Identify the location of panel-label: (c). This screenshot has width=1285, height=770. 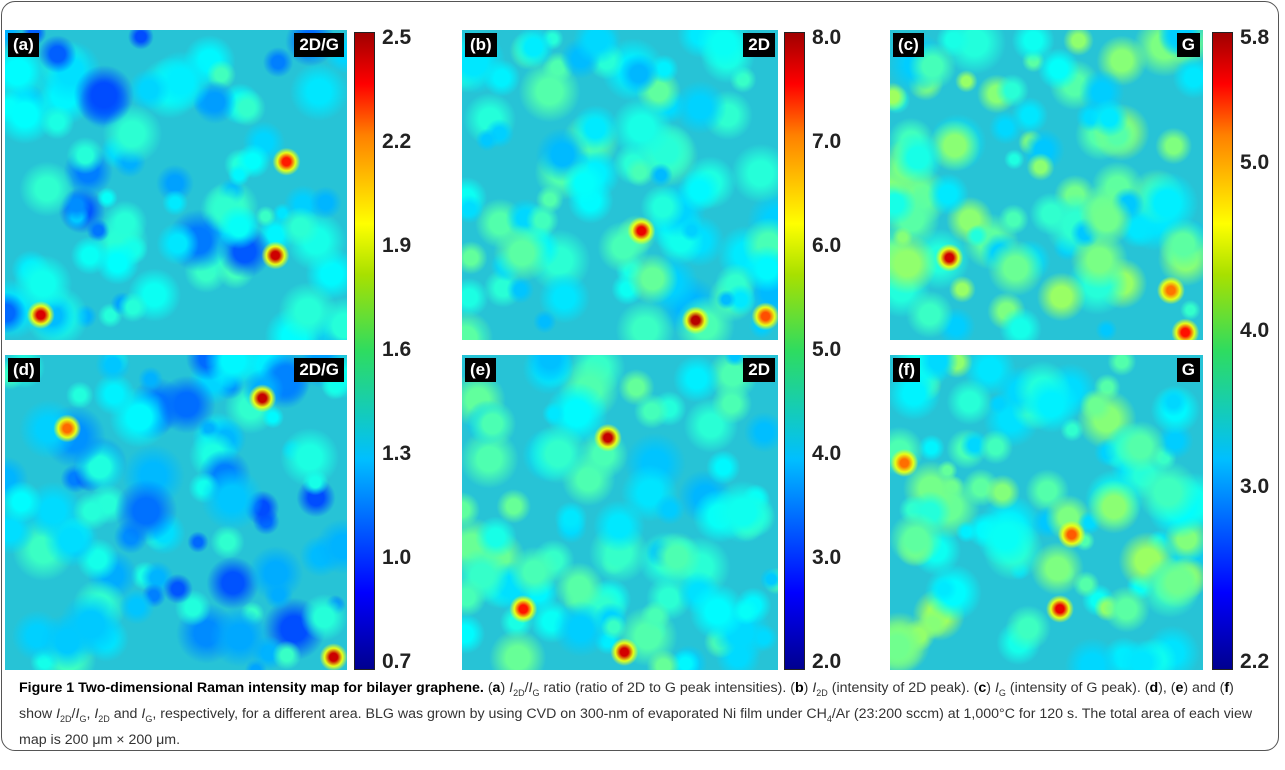
(908, 45).